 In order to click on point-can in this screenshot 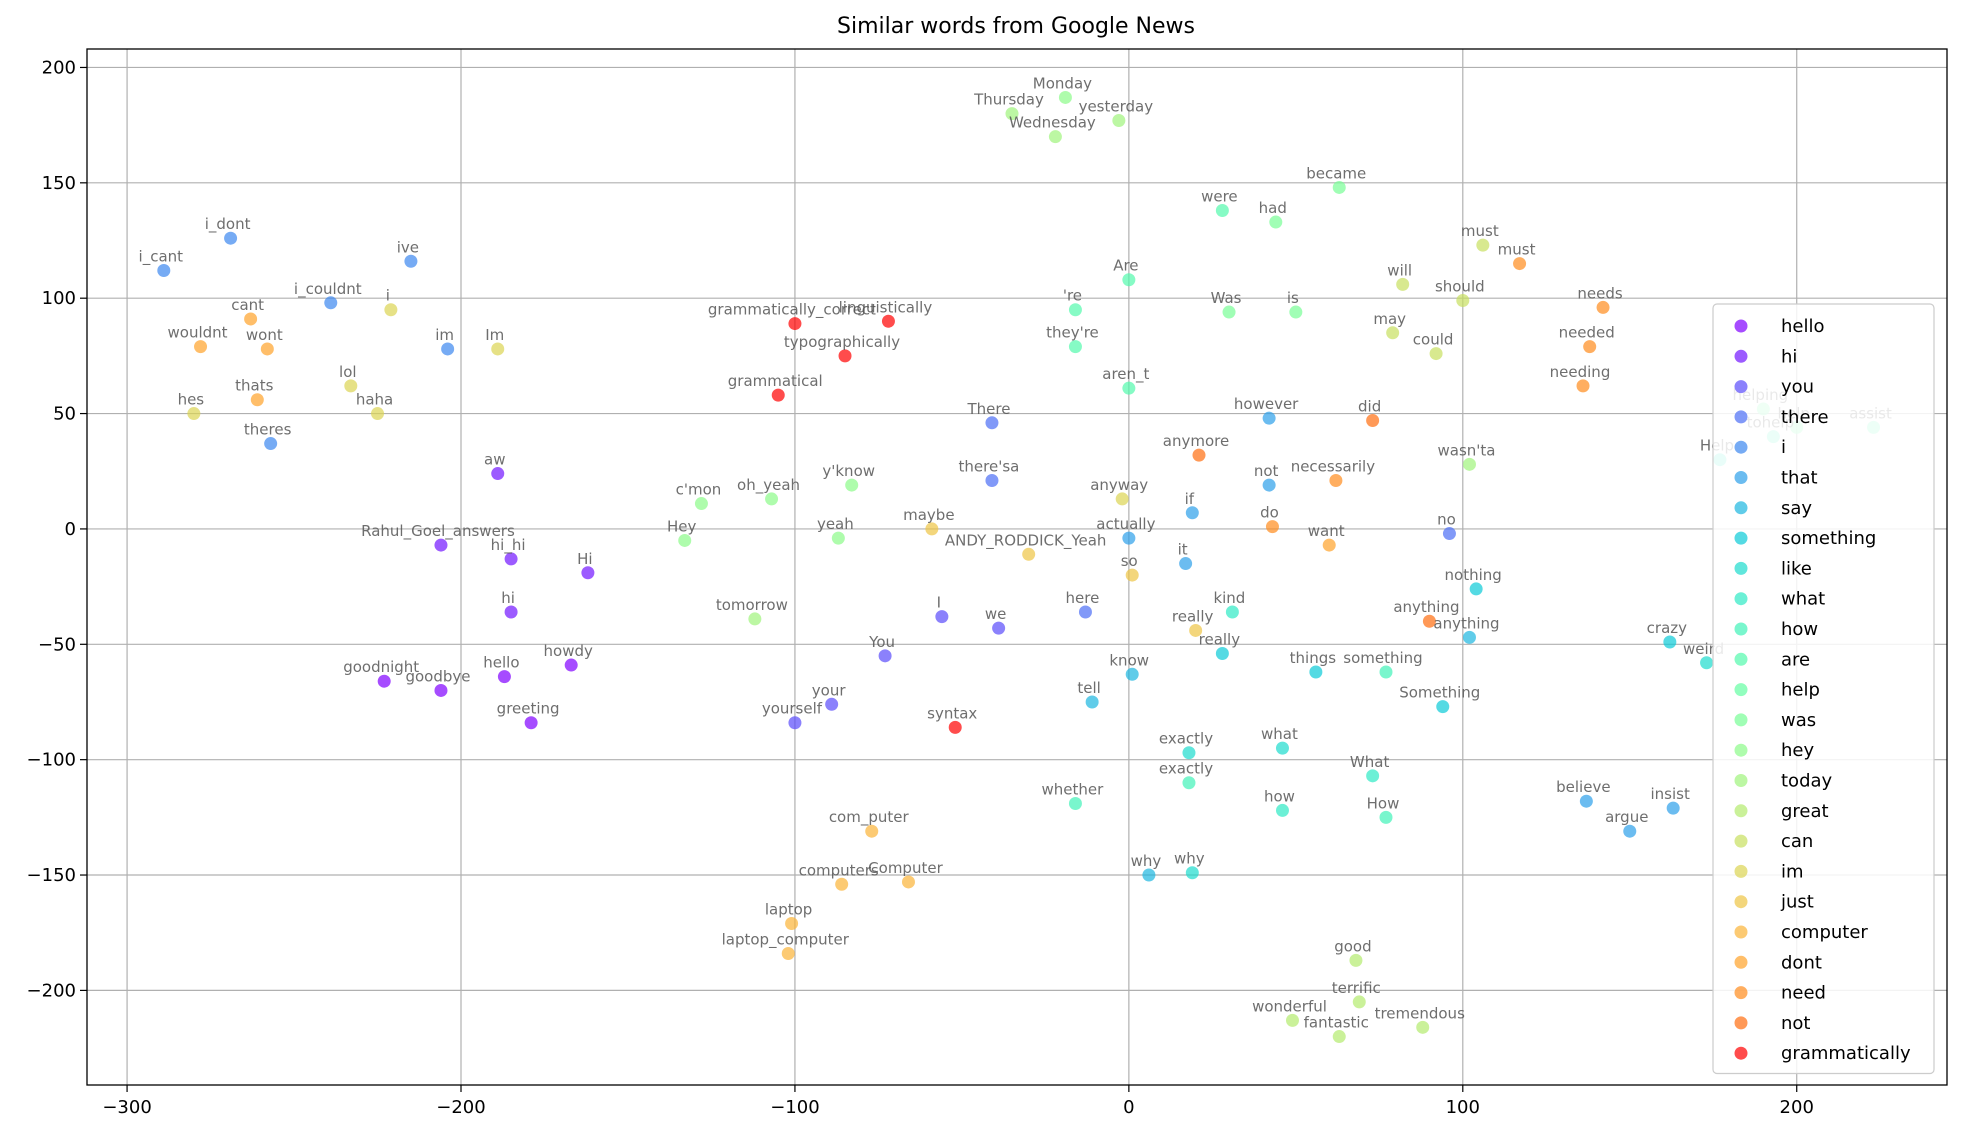, I will do `click(1463, 301)`.